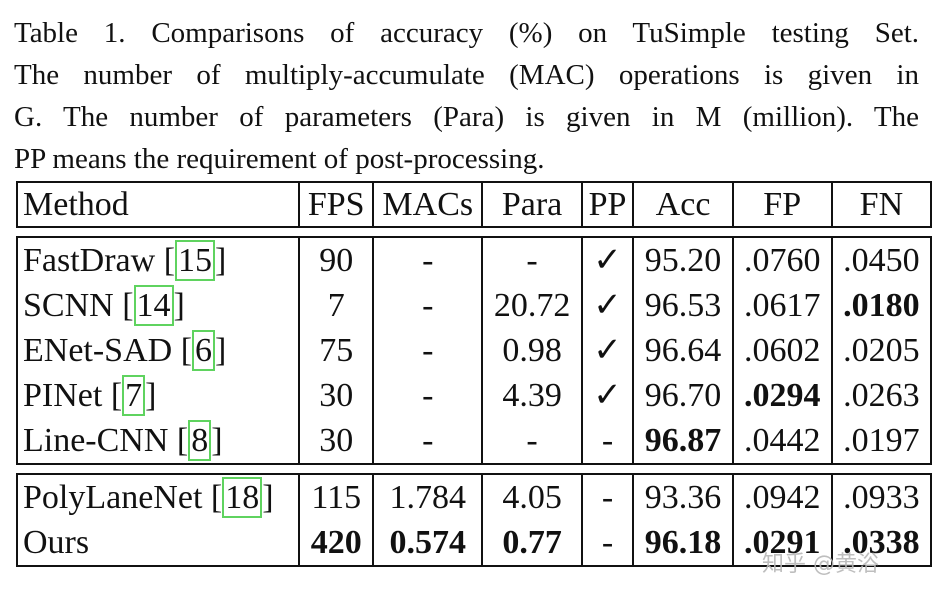  What do you see at coordinates (532, 496) in the screenshot?
I see `para-cell: 4.05` at bounding box center [532, 496].